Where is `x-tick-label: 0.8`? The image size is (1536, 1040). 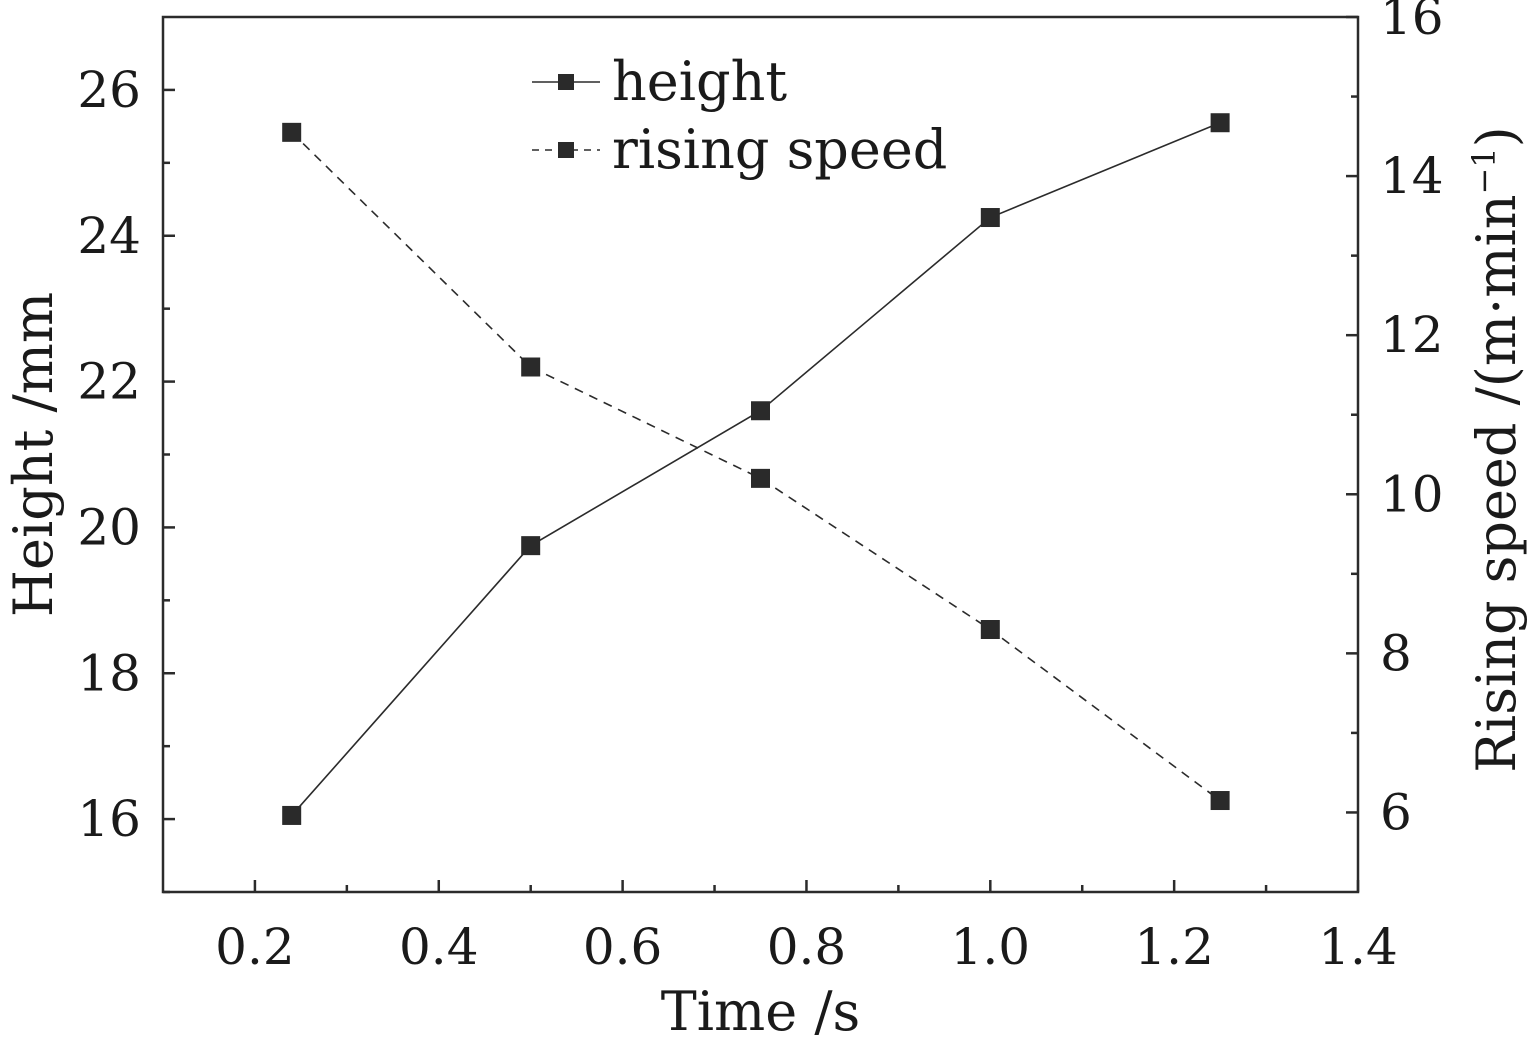
x-tick-label: 0.8 is located at coordinates (807, 947).